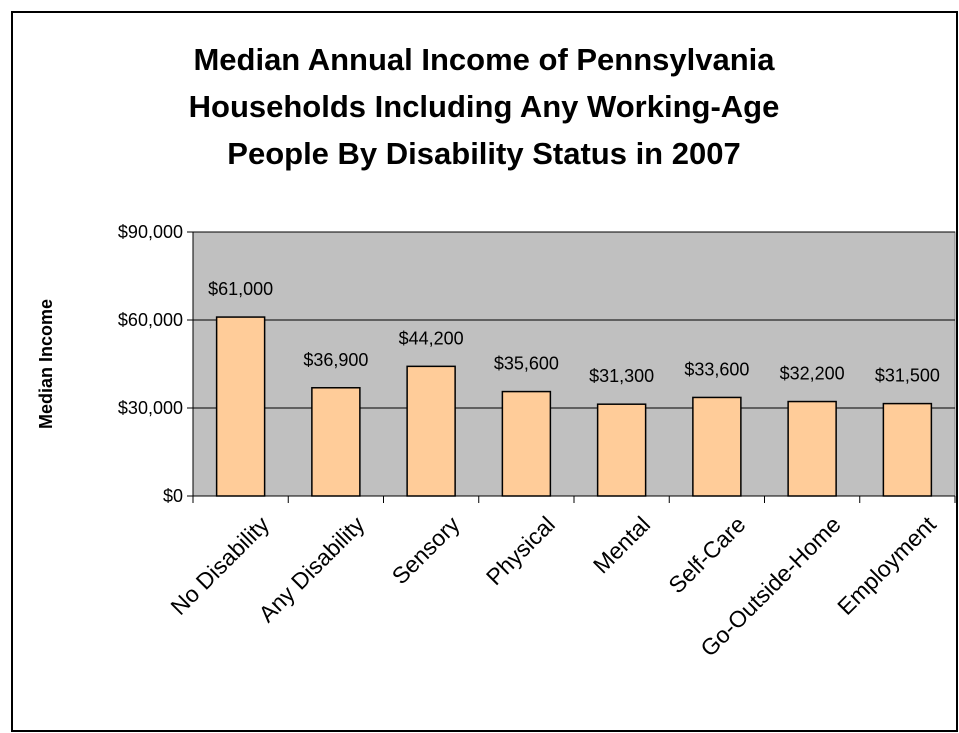  I want to click on y-tick-label: $90,000, so click(150, 232).